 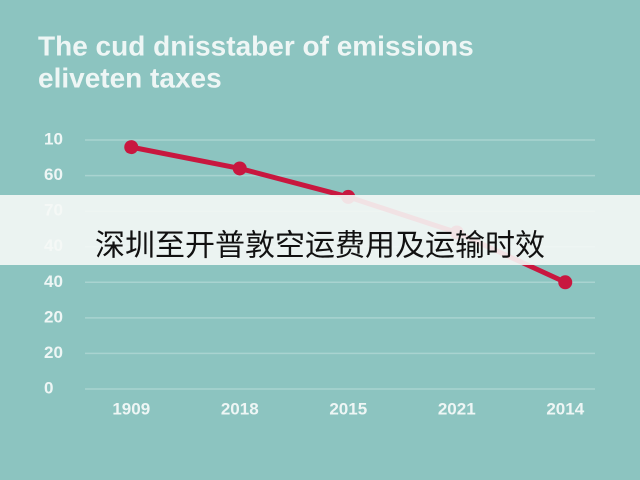 I want to click on banner, so click(x=320, y=230).